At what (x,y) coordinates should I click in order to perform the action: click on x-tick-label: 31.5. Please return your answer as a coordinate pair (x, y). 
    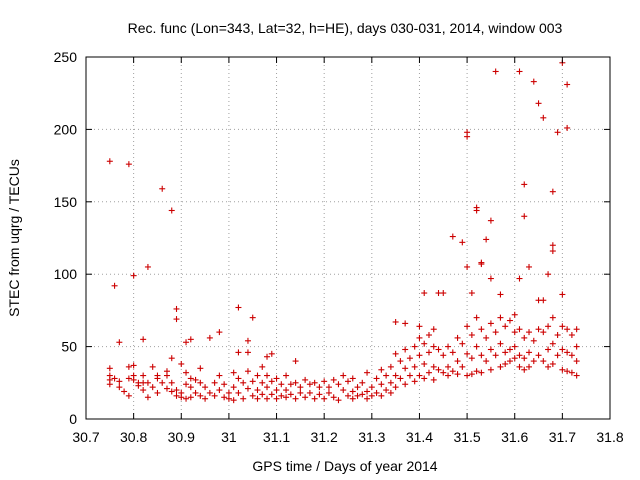
    Looking at the image, I should click on (466, 437).